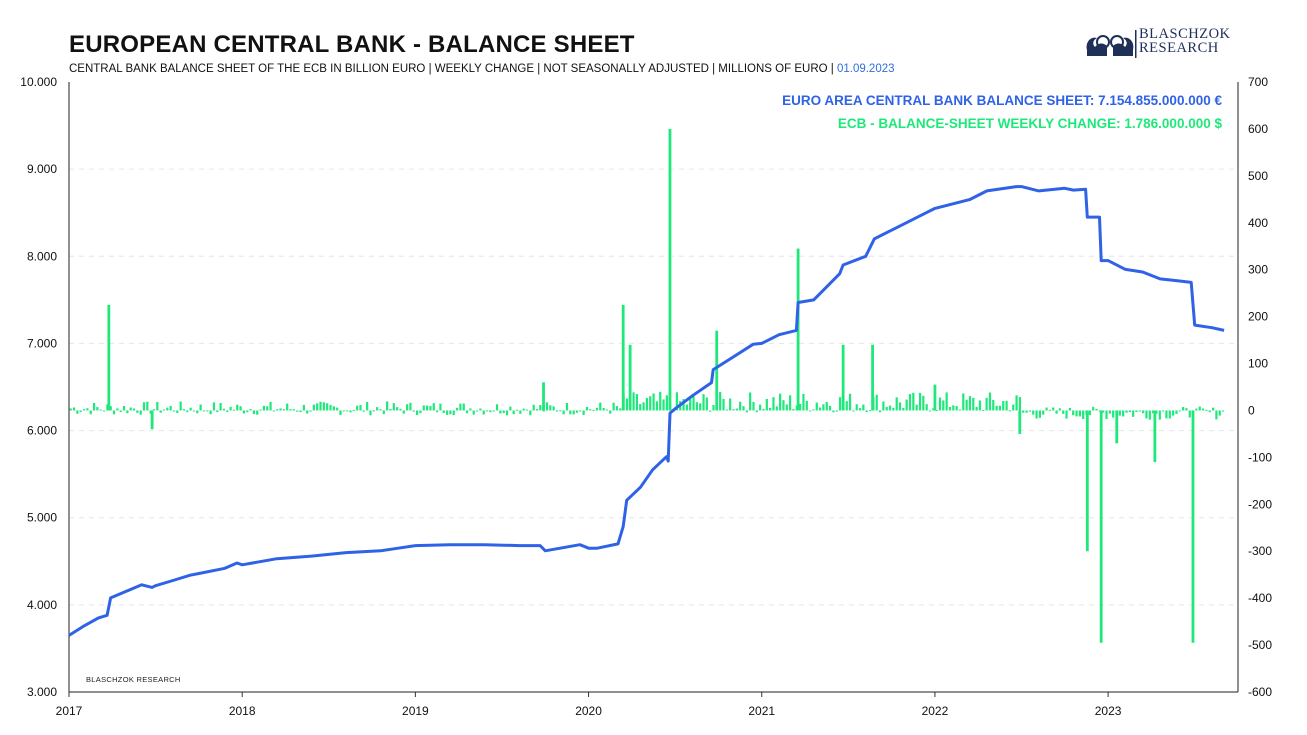  Describe the element at coordinates (1179, 48) in the screenshot. I see `logo-line-2: RESEARCH` at that location.